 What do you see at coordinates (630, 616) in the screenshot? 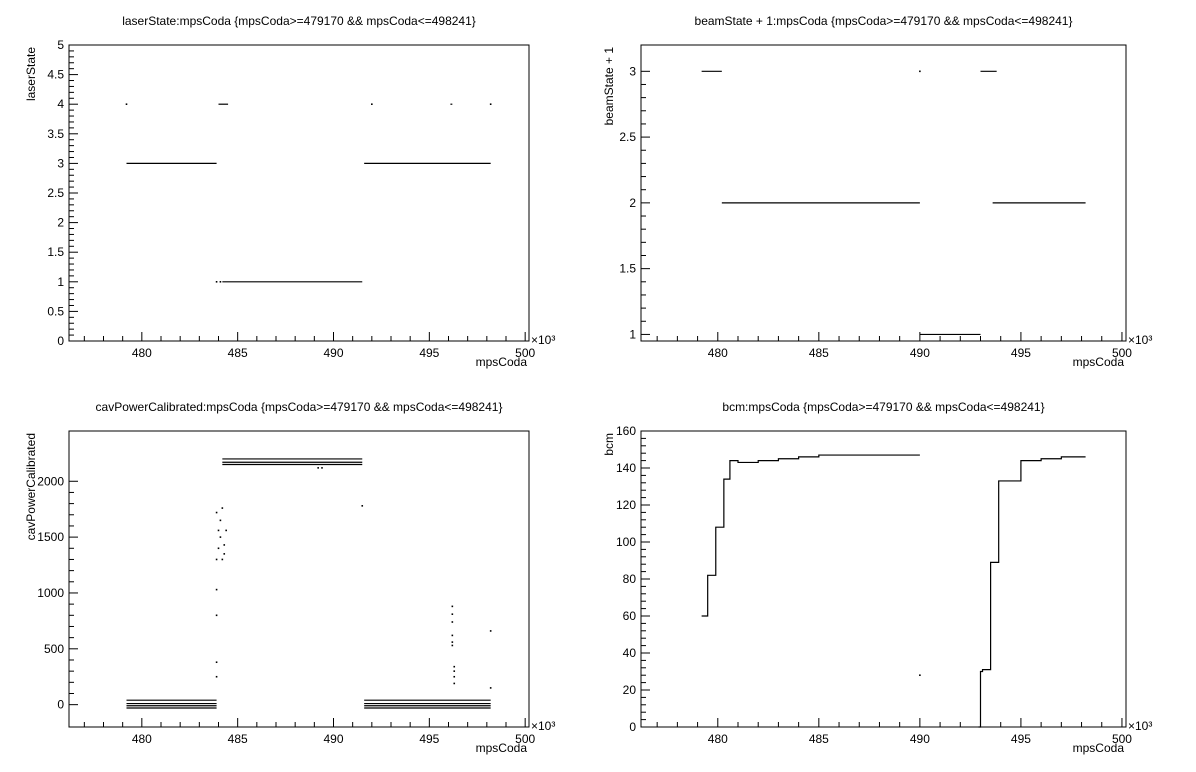
I see `y-tick-label: 60` at bounding box center [630, 616].